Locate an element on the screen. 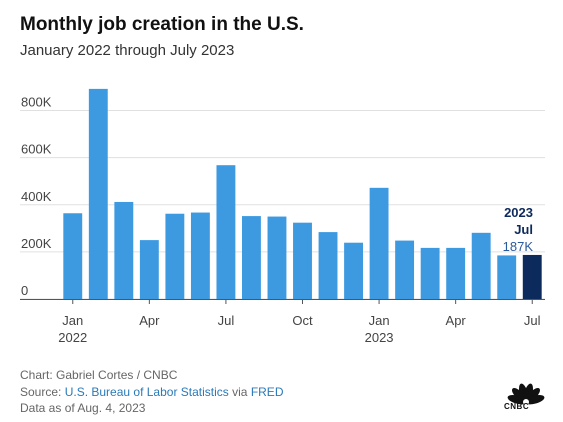 The height and width of the screenshot is (422, 563). chart-subtitle: January 2022 through July 2023 is located at coordinates (127, 50).